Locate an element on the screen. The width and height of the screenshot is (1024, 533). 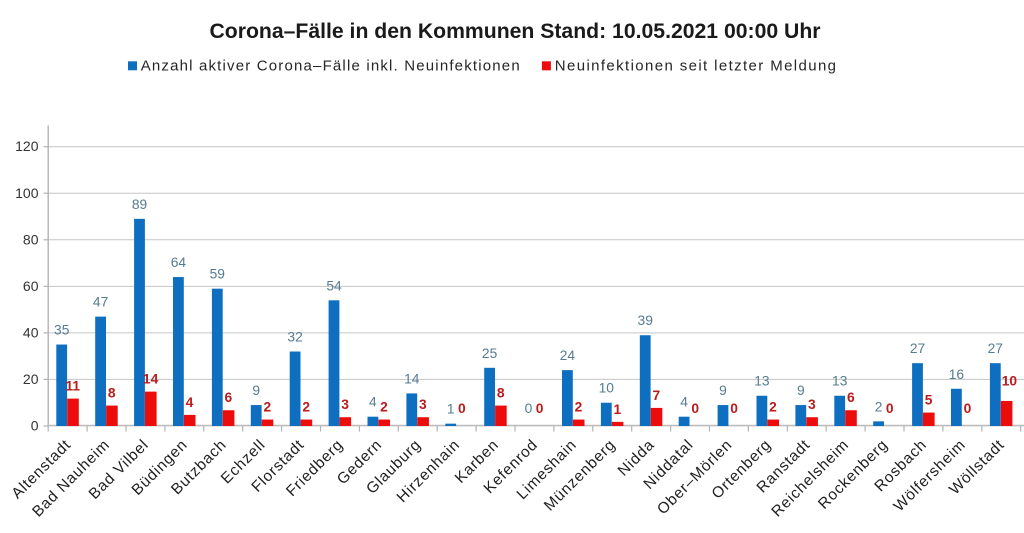
svg-text: 32 is located at coordinates (294, 337).